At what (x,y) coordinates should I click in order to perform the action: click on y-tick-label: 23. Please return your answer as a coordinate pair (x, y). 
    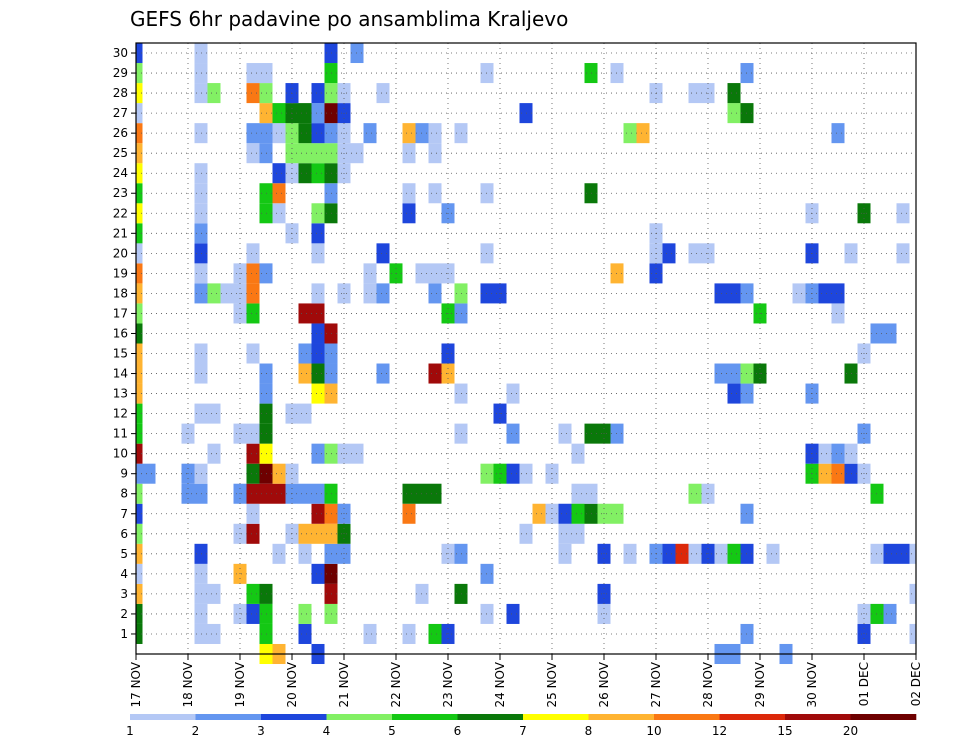
    Looking at the image, I should click on (120, 193).